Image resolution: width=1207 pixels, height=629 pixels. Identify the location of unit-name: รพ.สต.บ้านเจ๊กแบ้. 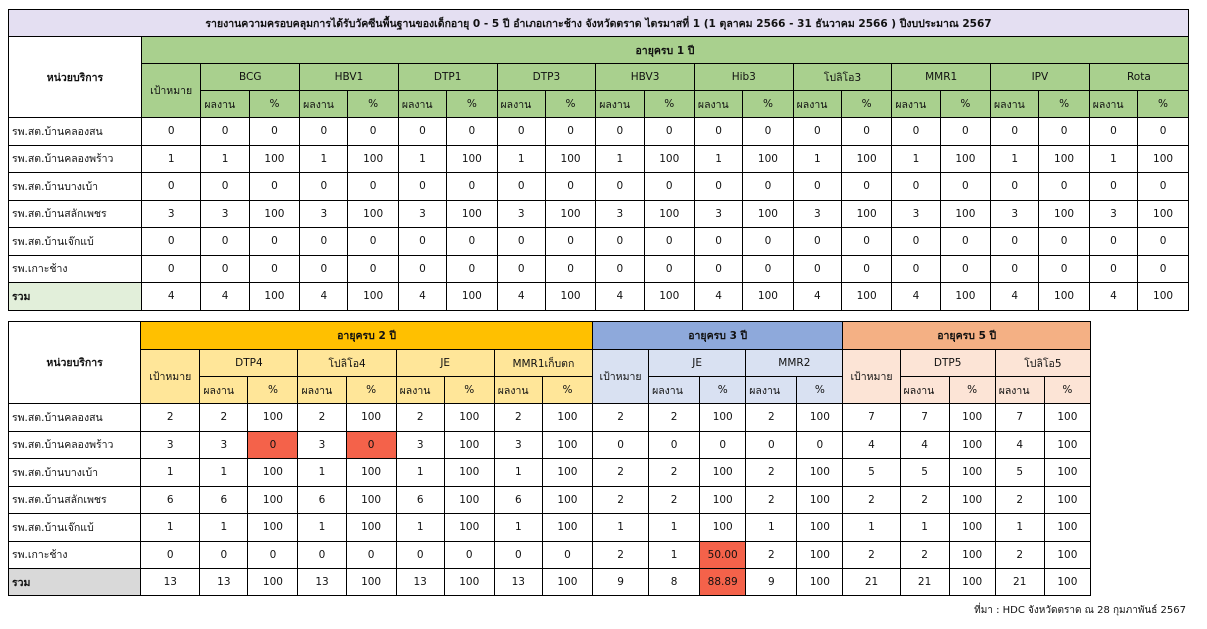
(74, 527).